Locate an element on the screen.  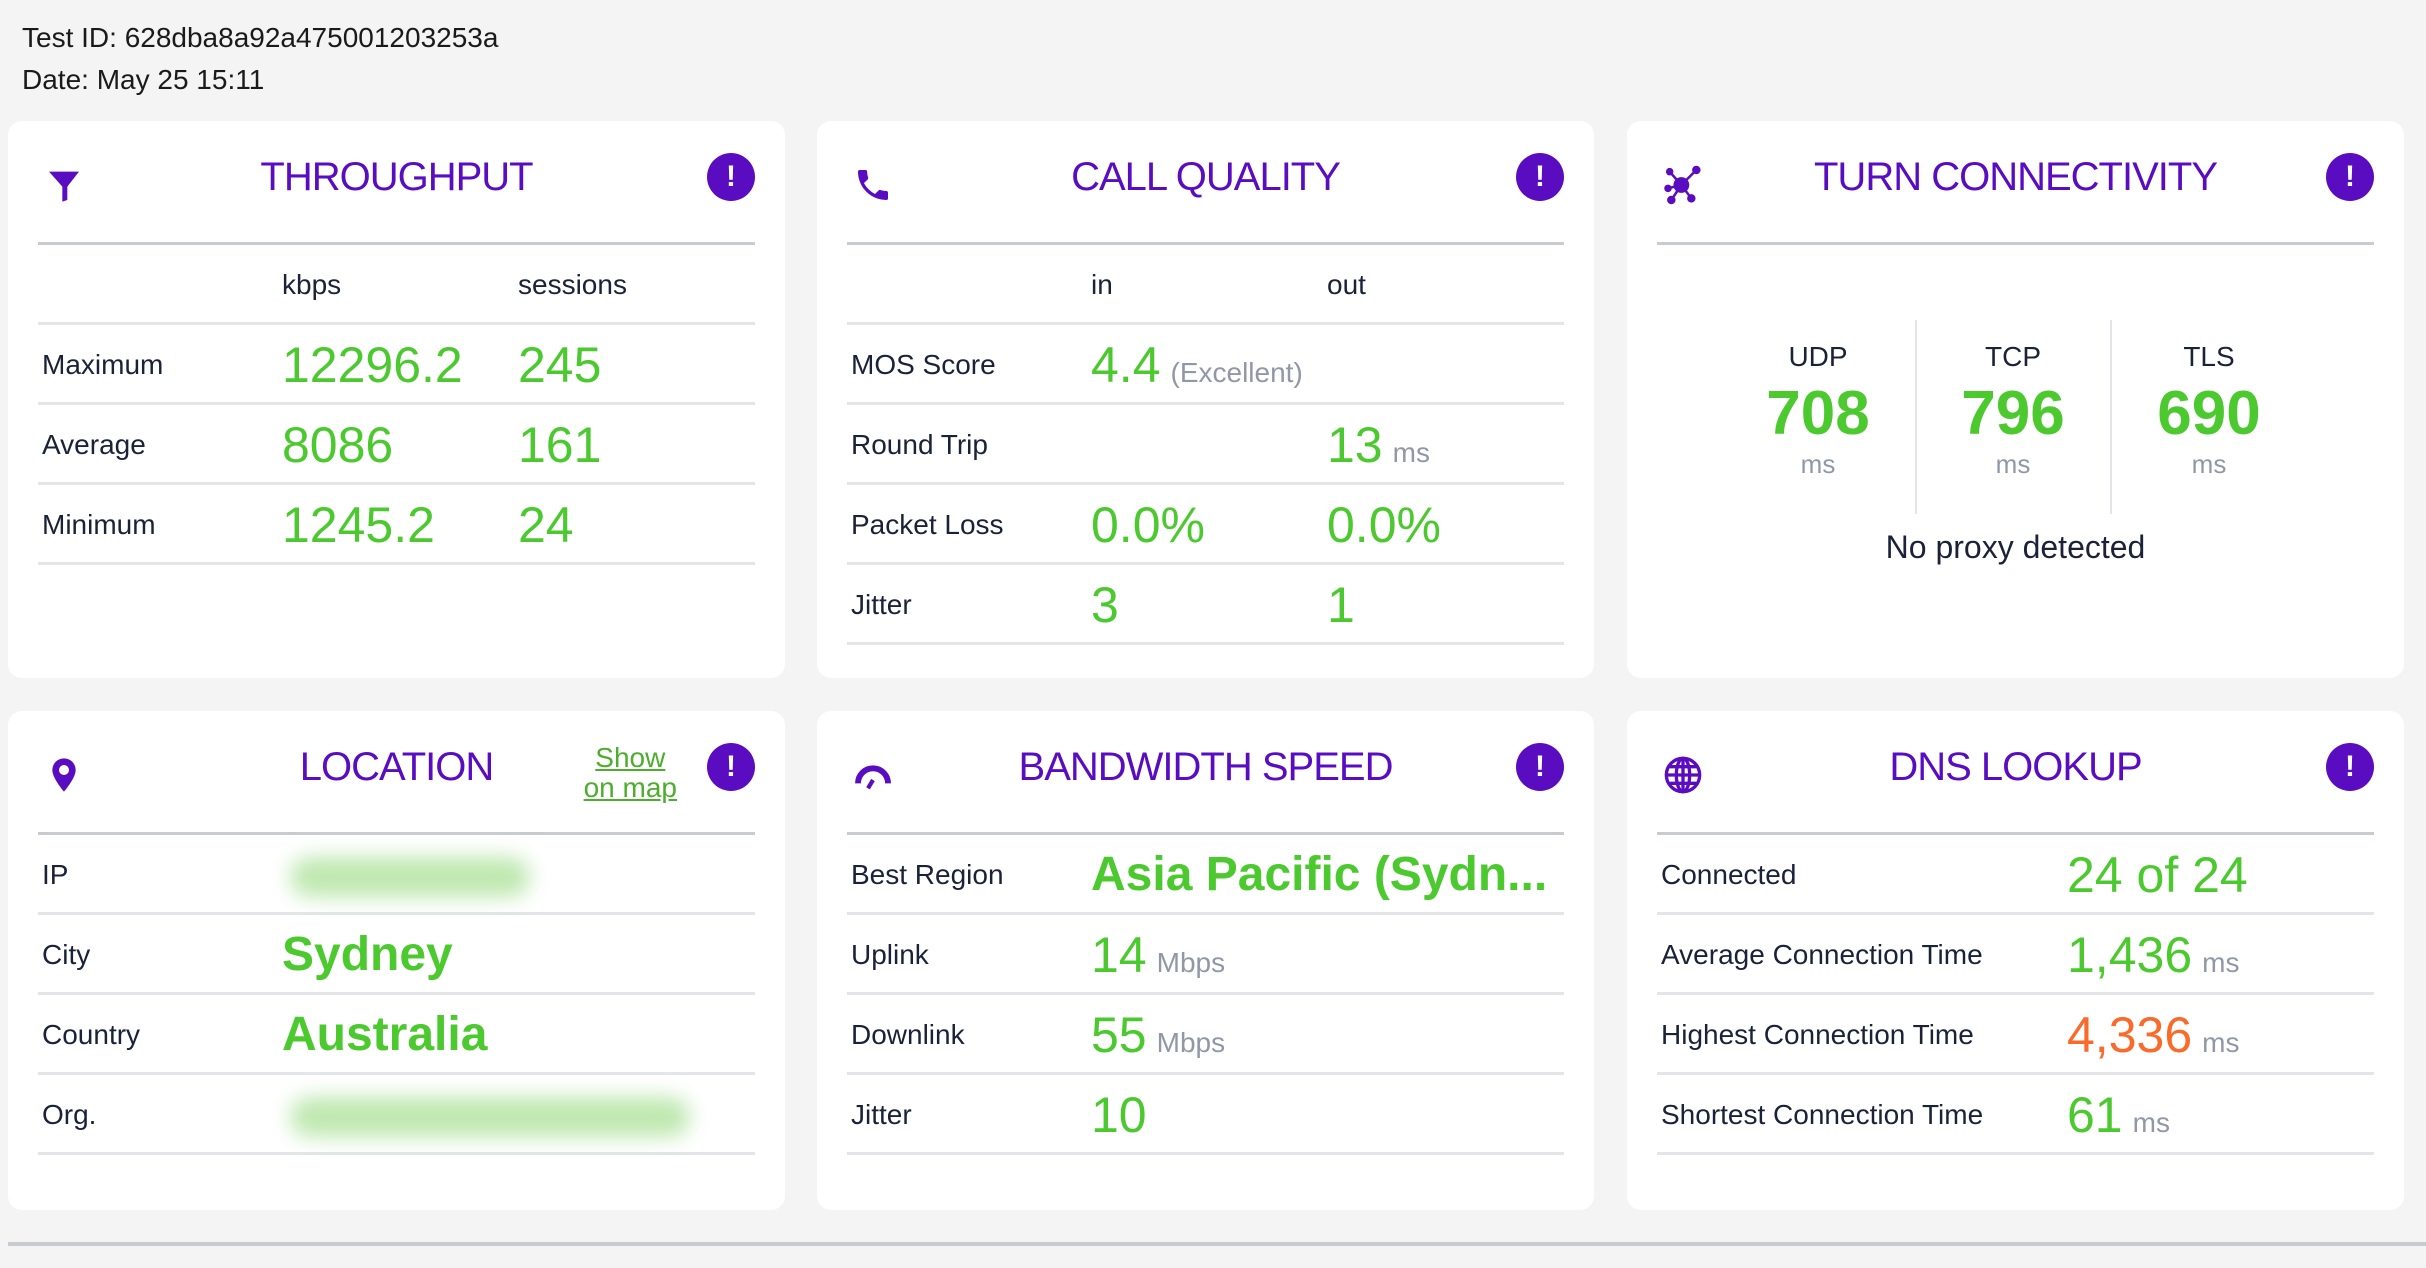
downlink-value: 55 is located at coordinates (1119, 1035).